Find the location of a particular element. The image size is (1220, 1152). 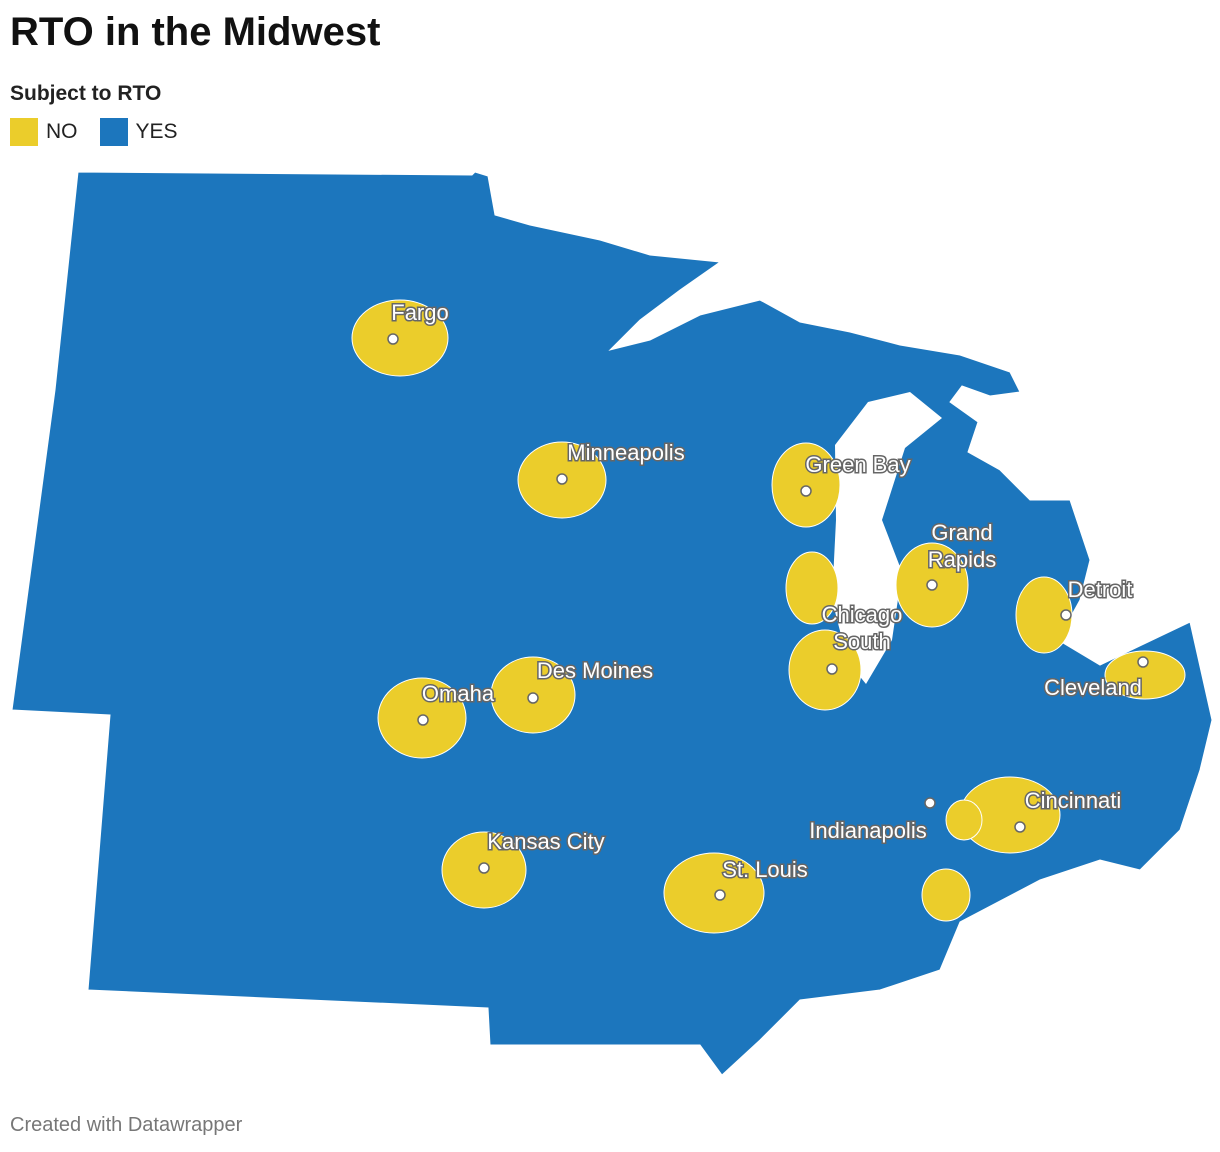

city-label: Fargo is located at coordinates (419, 312).